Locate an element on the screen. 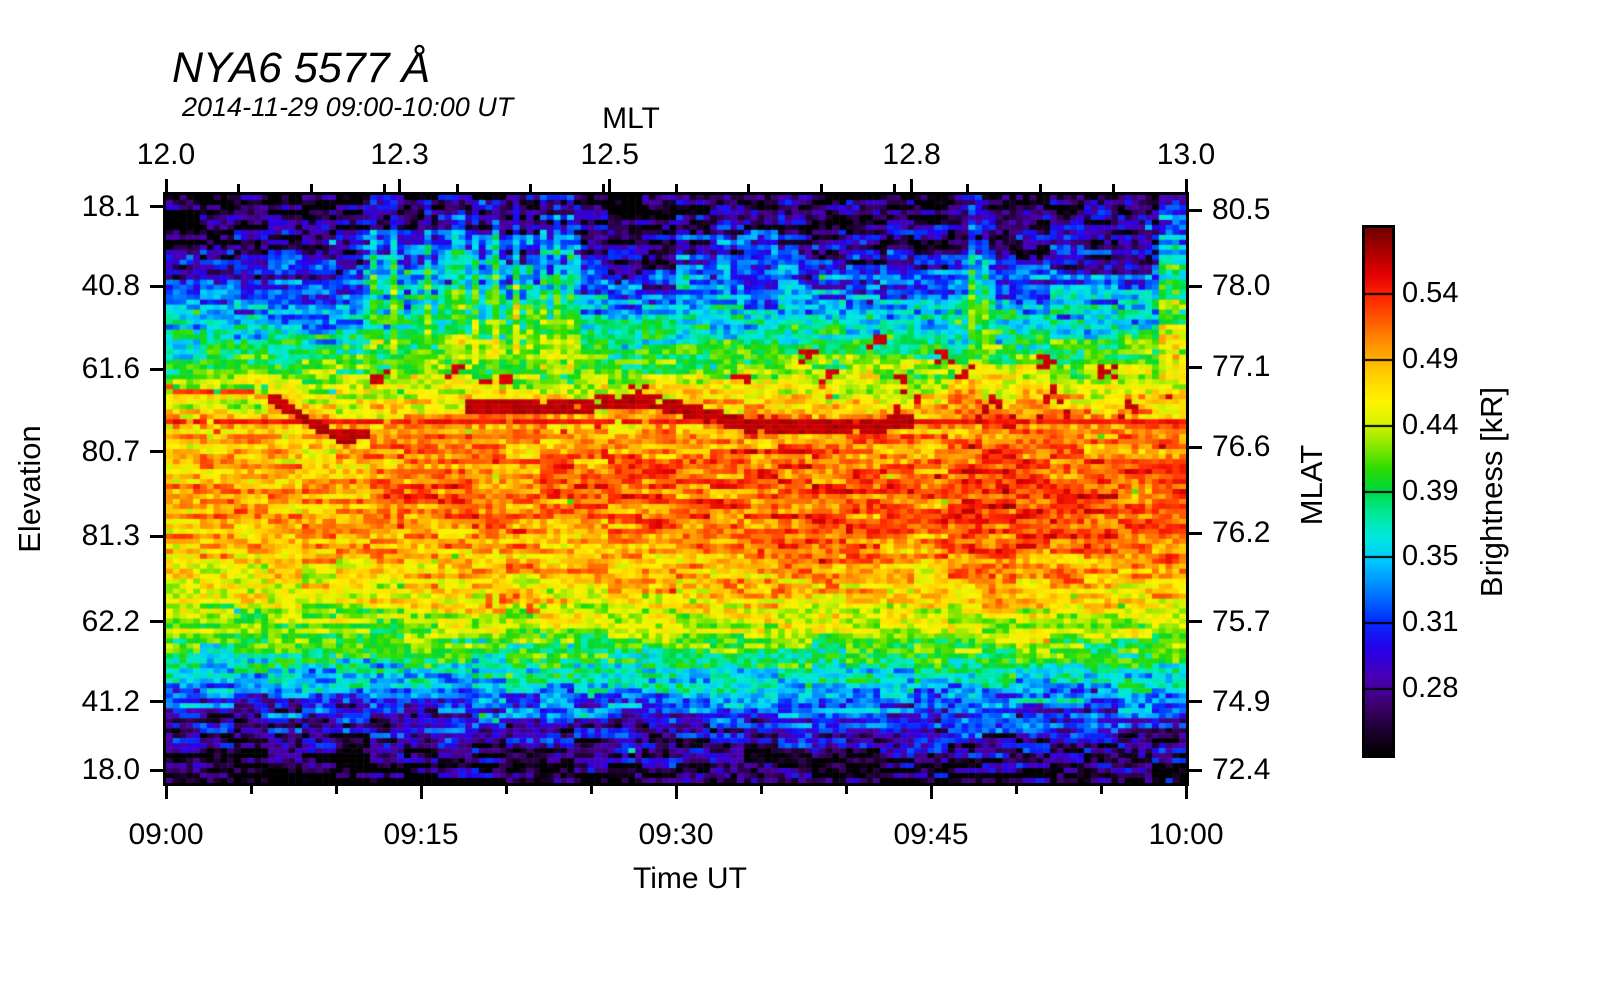 This screenshot has width=1600, height=1000. bottom-tick-label: 10:00 is located at coordinates (1186, 834).